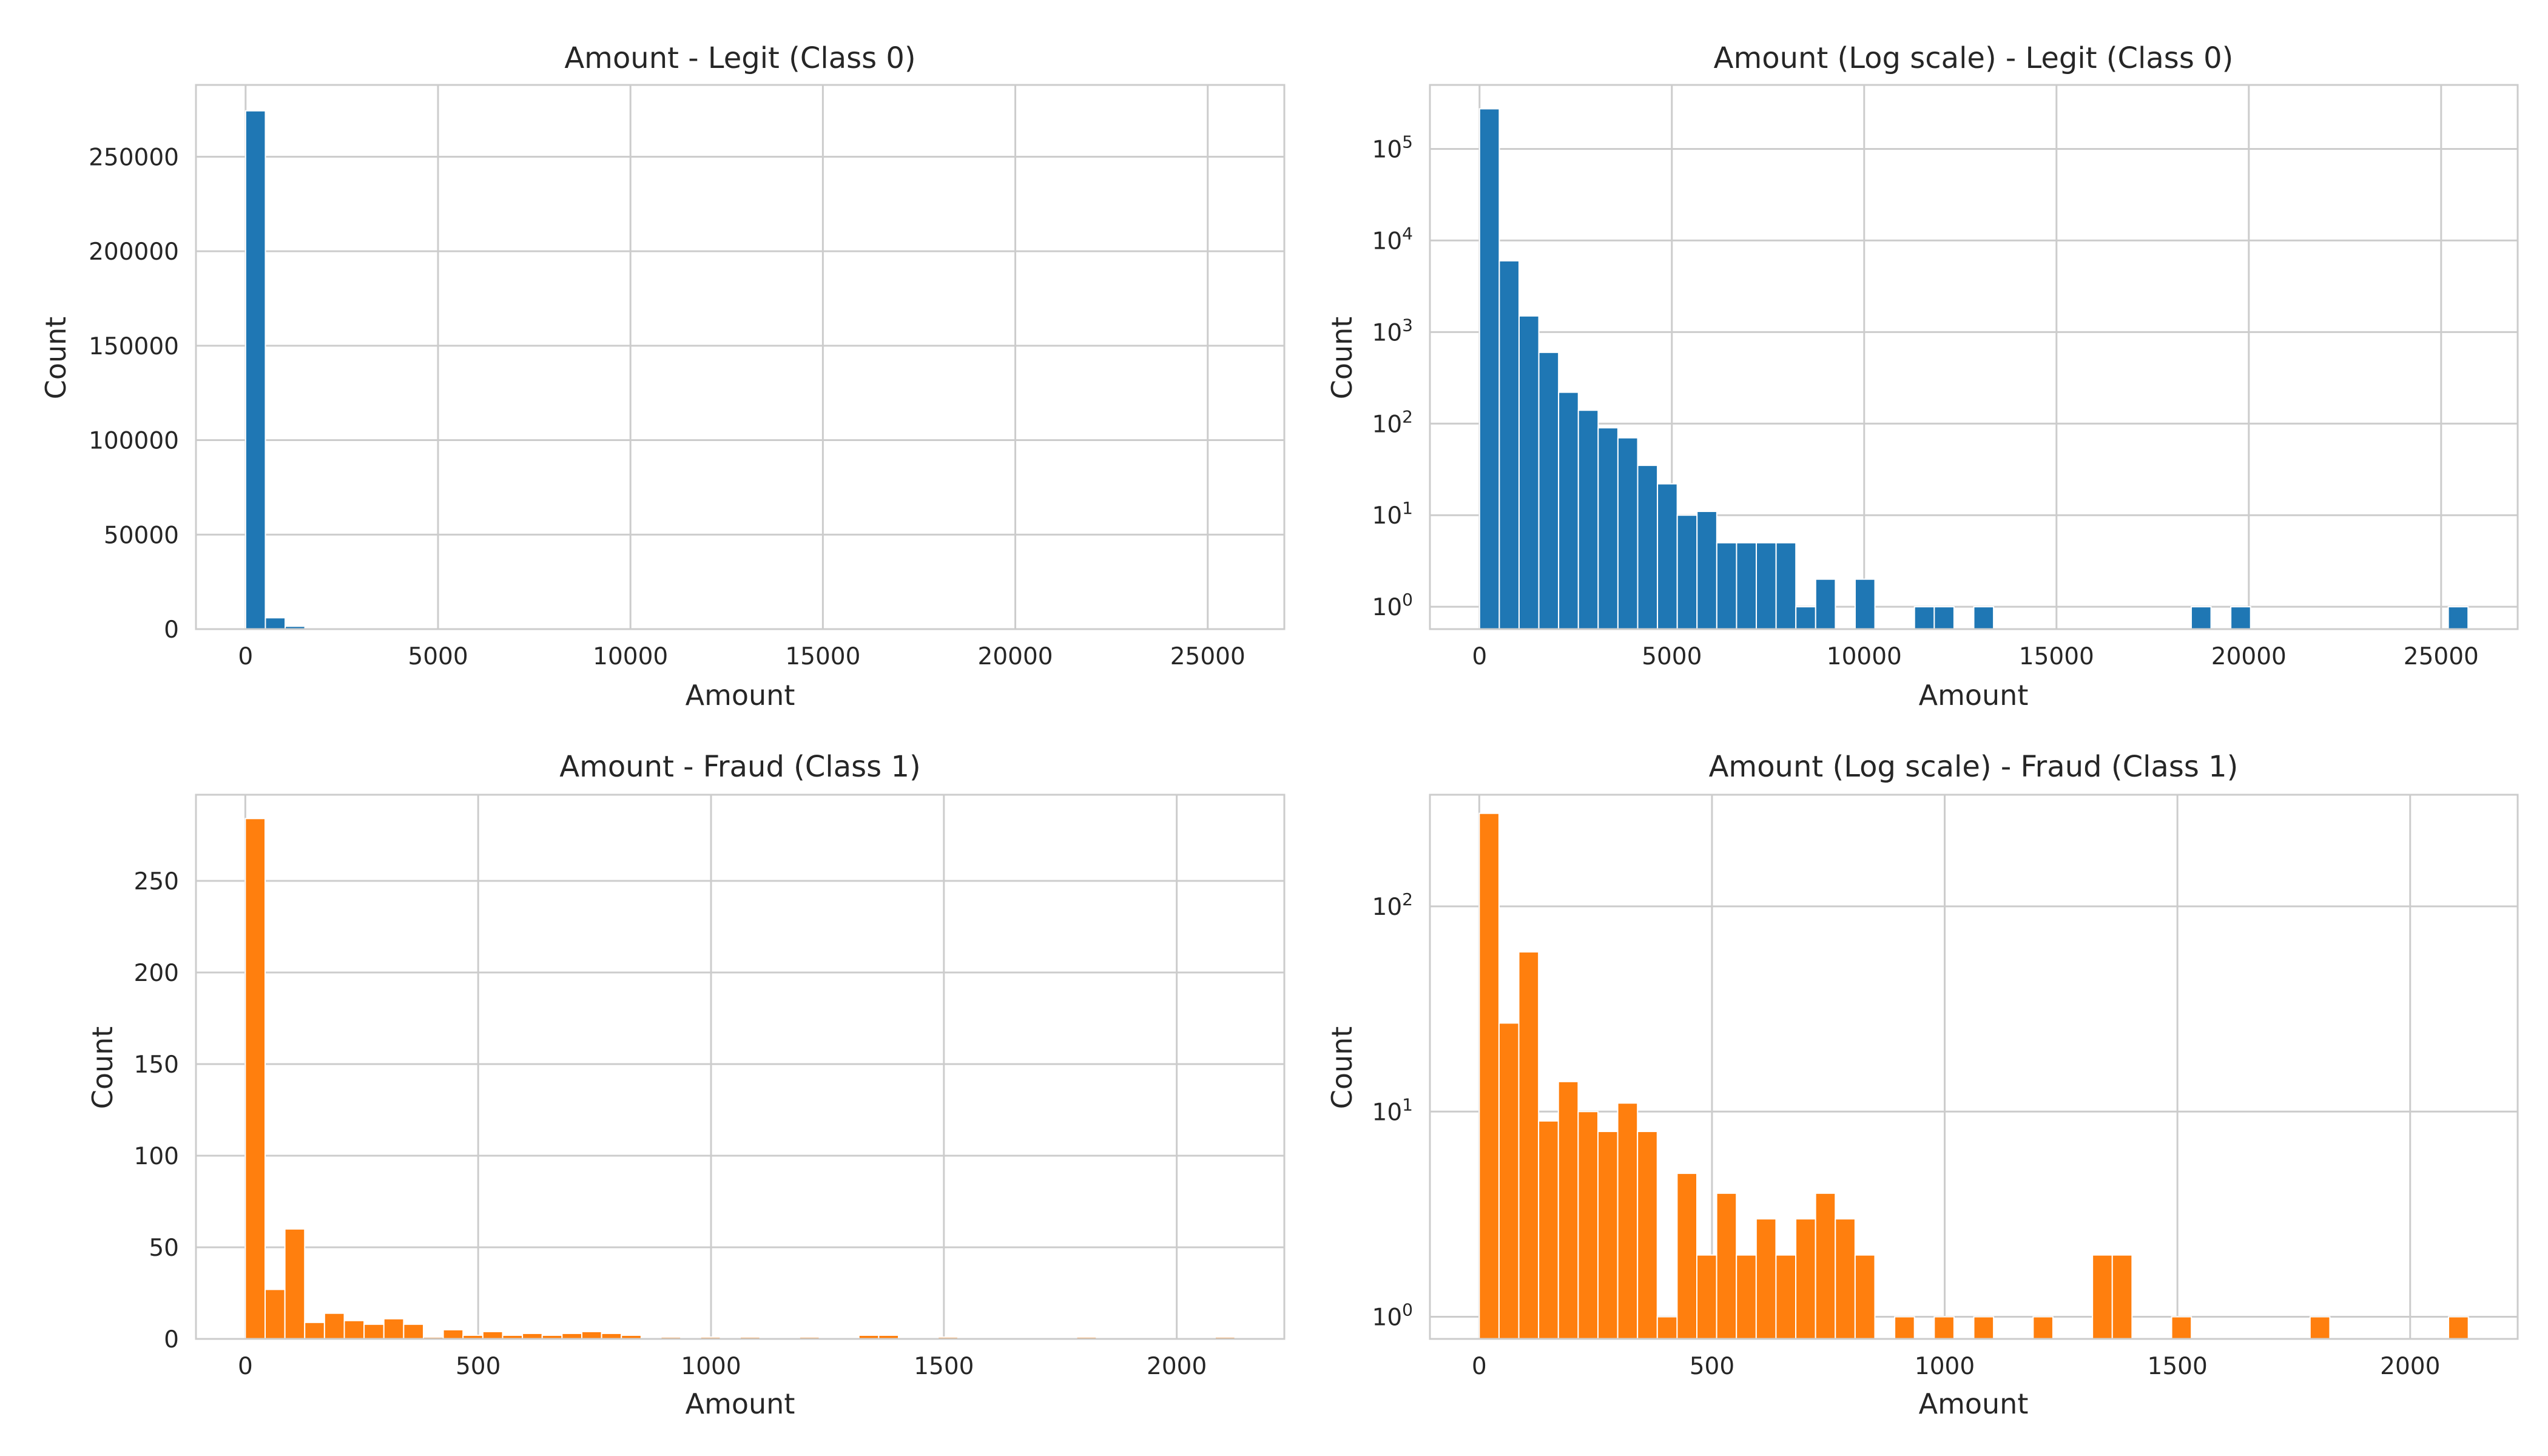 The width and height of the screenshot is (2548, 1456). What do you see at coordinates (739, 58) in the screenshot?
I see `chart-title: Amount - Legit (Class 0)` at bounding box center [739, 58].